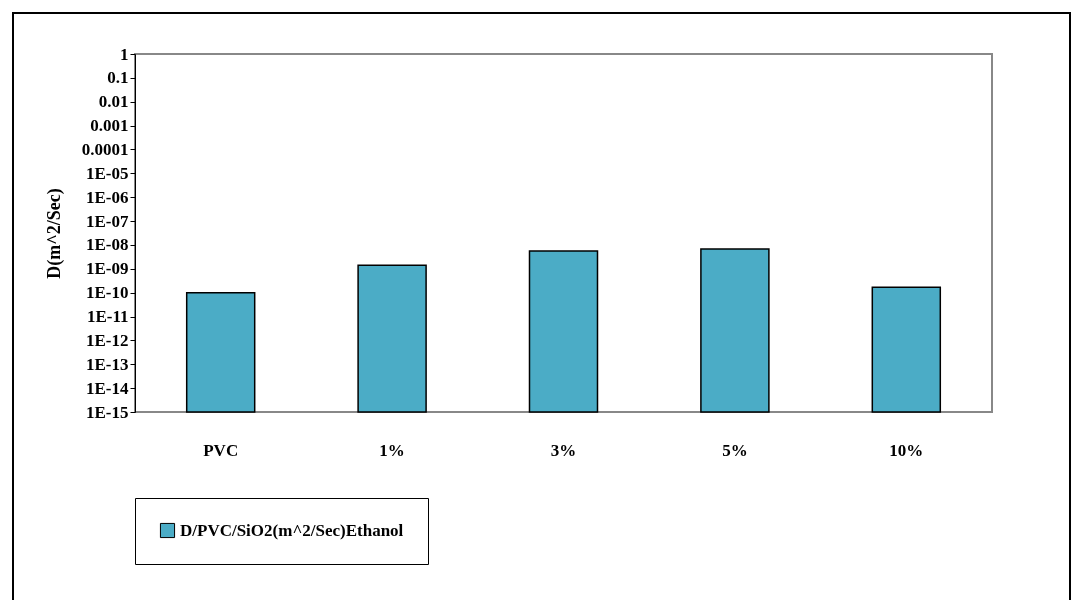 Image resolution: width=1081 pixels, height=600 pixels. I want to click on y-tick-label: 0.001, so click(109, 126).